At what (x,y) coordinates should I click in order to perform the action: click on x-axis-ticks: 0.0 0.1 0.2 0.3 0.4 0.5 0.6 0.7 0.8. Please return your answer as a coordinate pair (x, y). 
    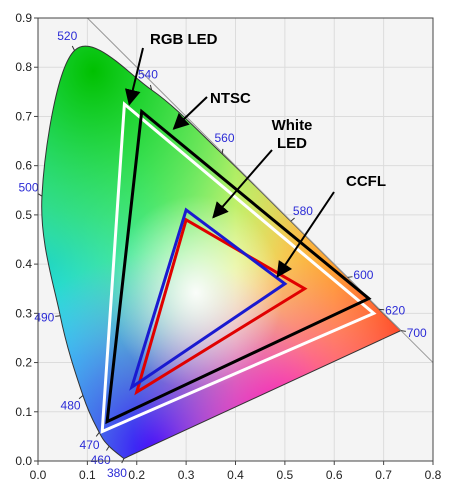
    Looking at the image, I should click on (236, 471).